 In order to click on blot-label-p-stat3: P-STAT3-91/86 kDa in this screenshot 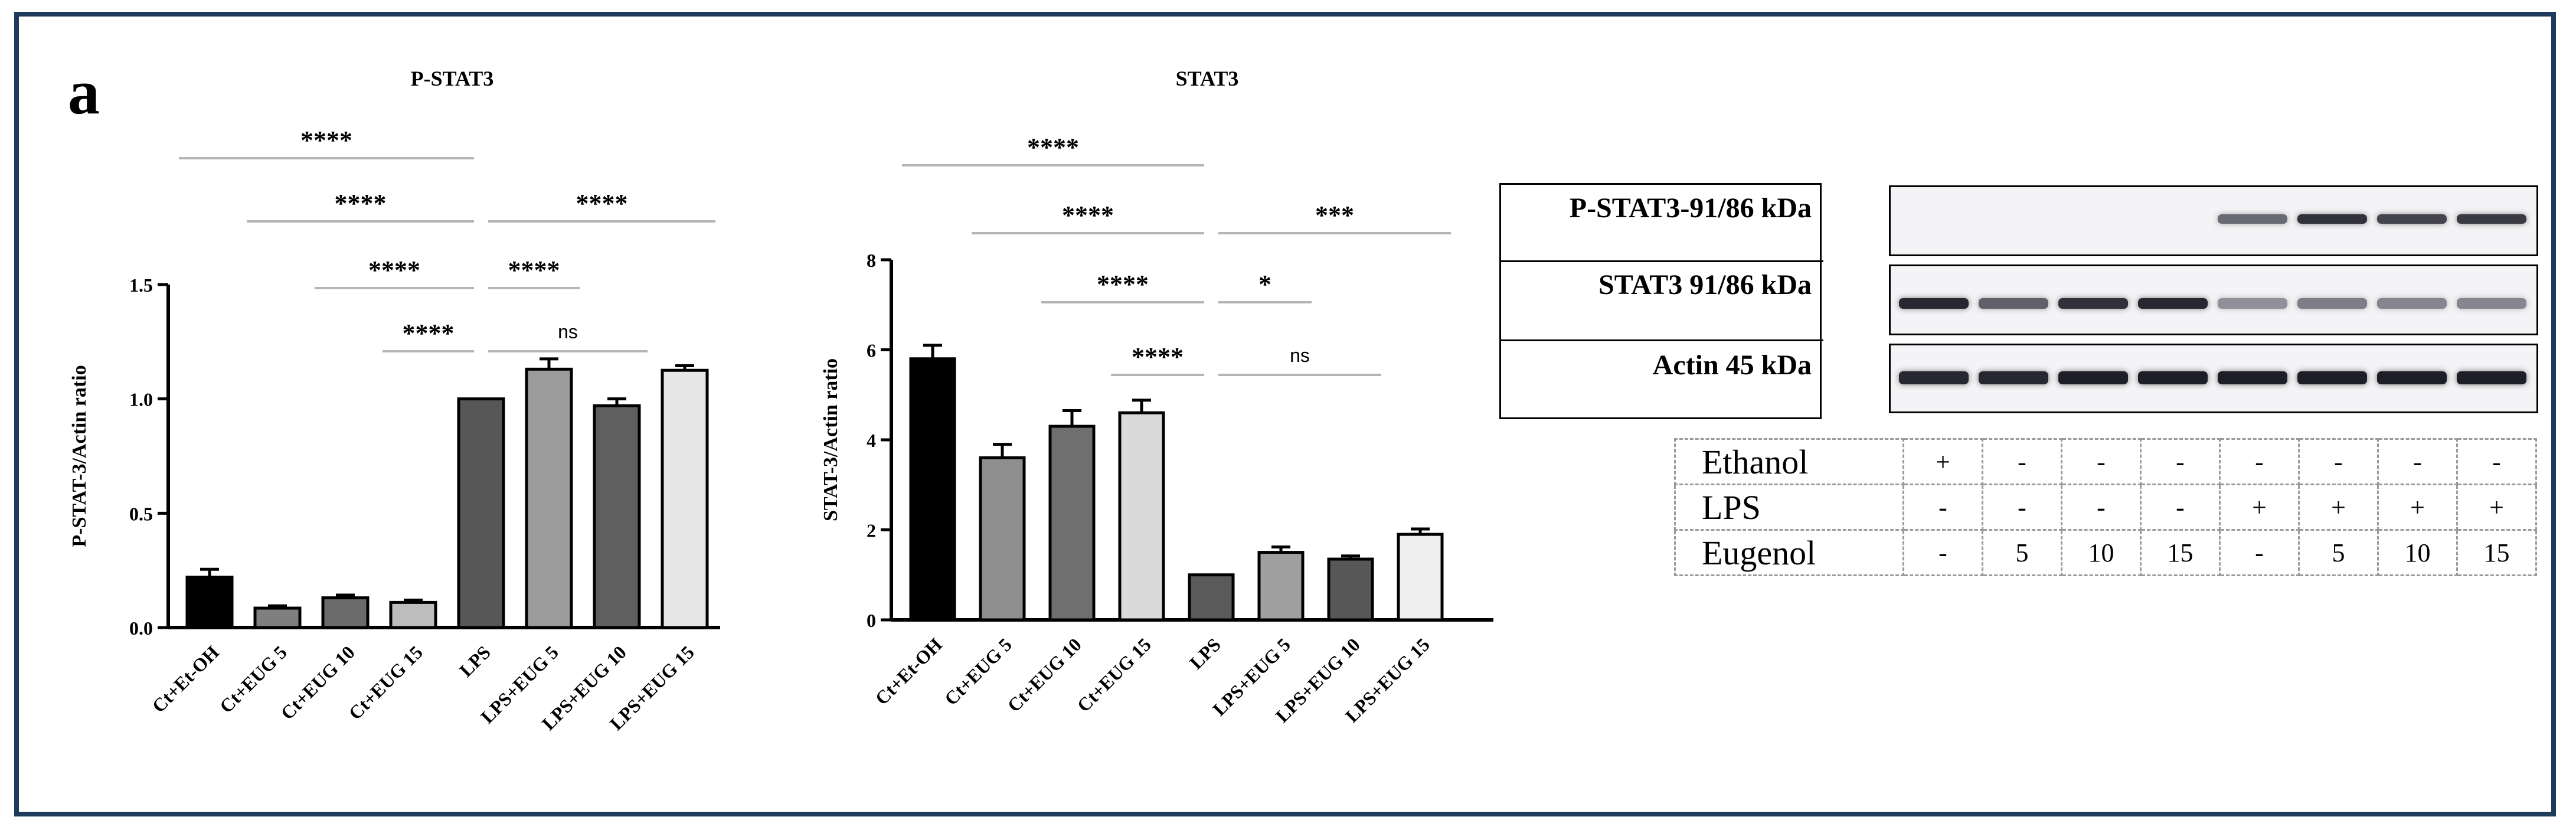, I will do `click(1690, 208)`.